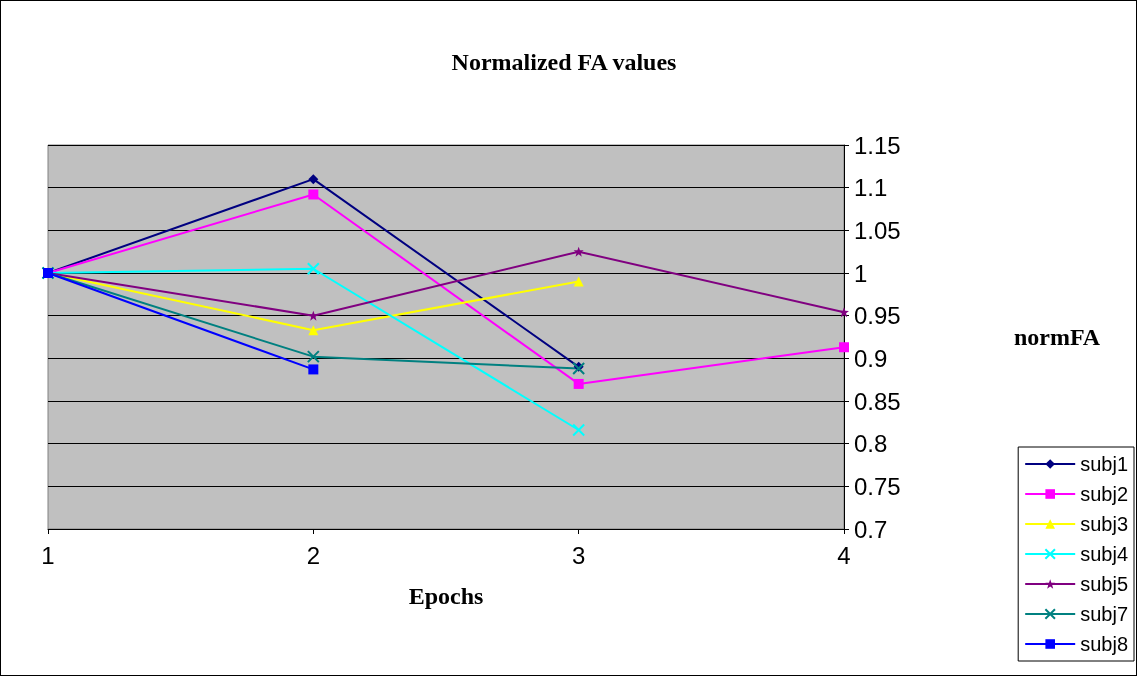  I want to click on legend-label: subj1, so click(1104, 464).